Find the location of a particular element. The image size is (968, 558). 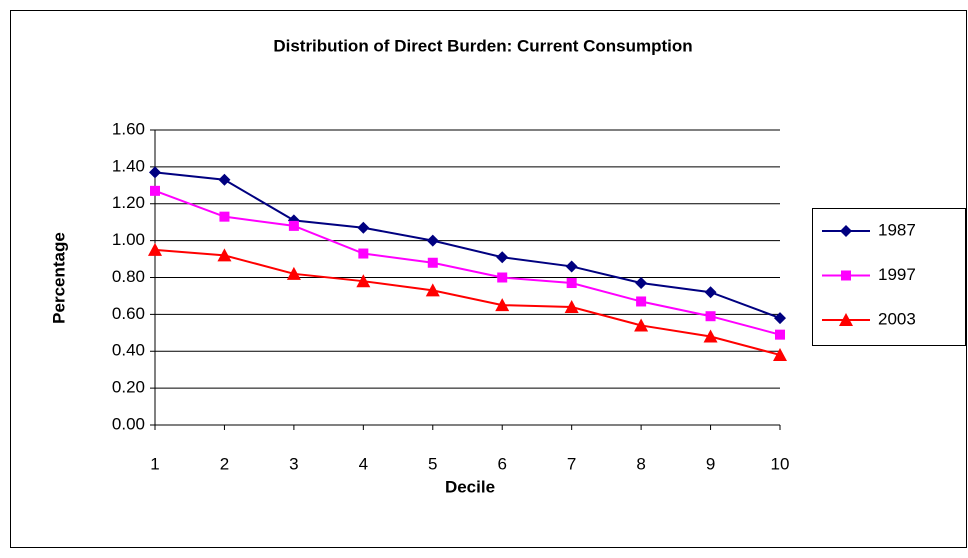

y-tick-label: 0.20 is located at coordinates (128, 387).